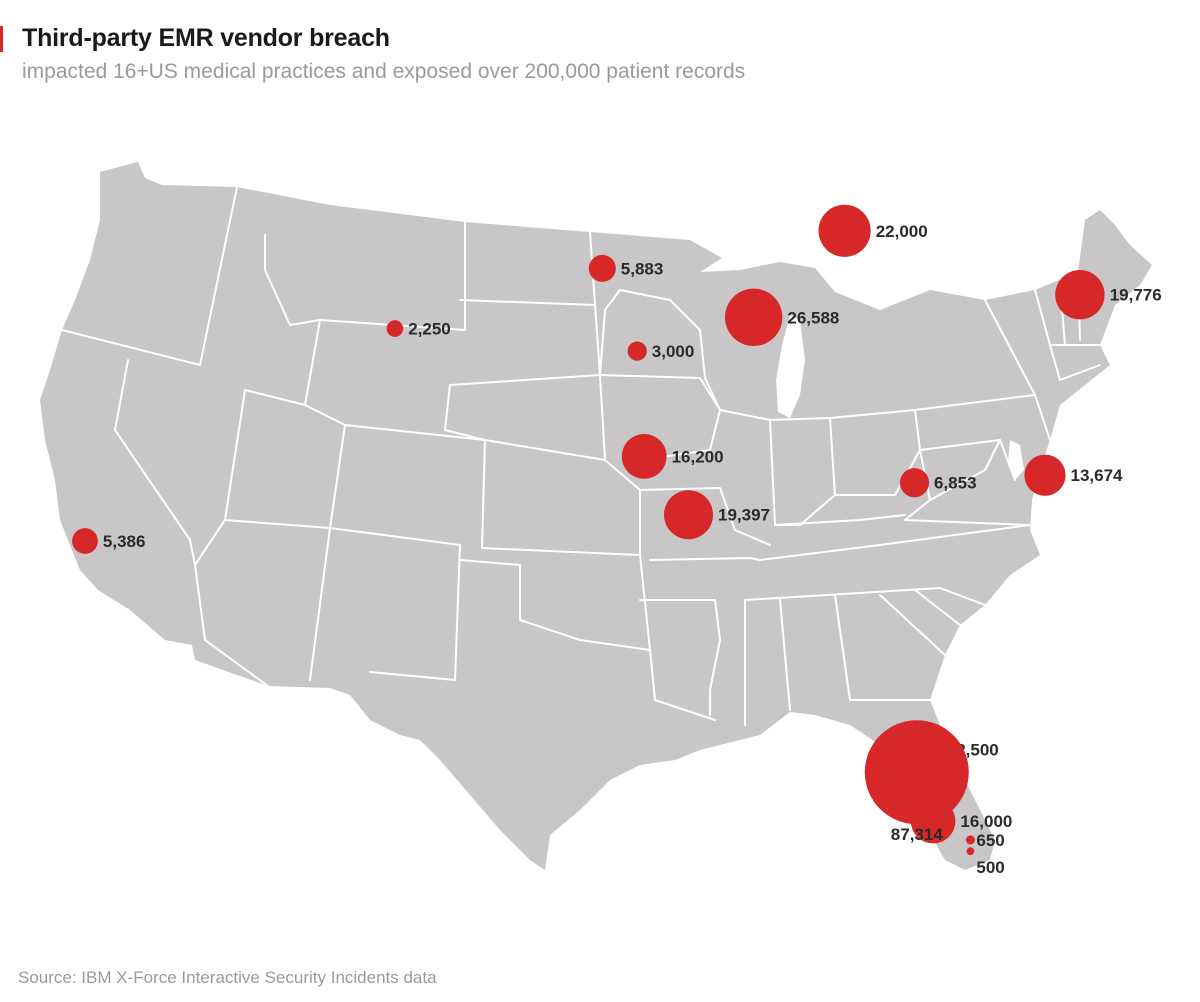 The width and height of the screenshot is (1200, 1002). Describe the element at coordinates (124, 541) in the screenshot. I see `breach-label-6: 5,386` at that location.